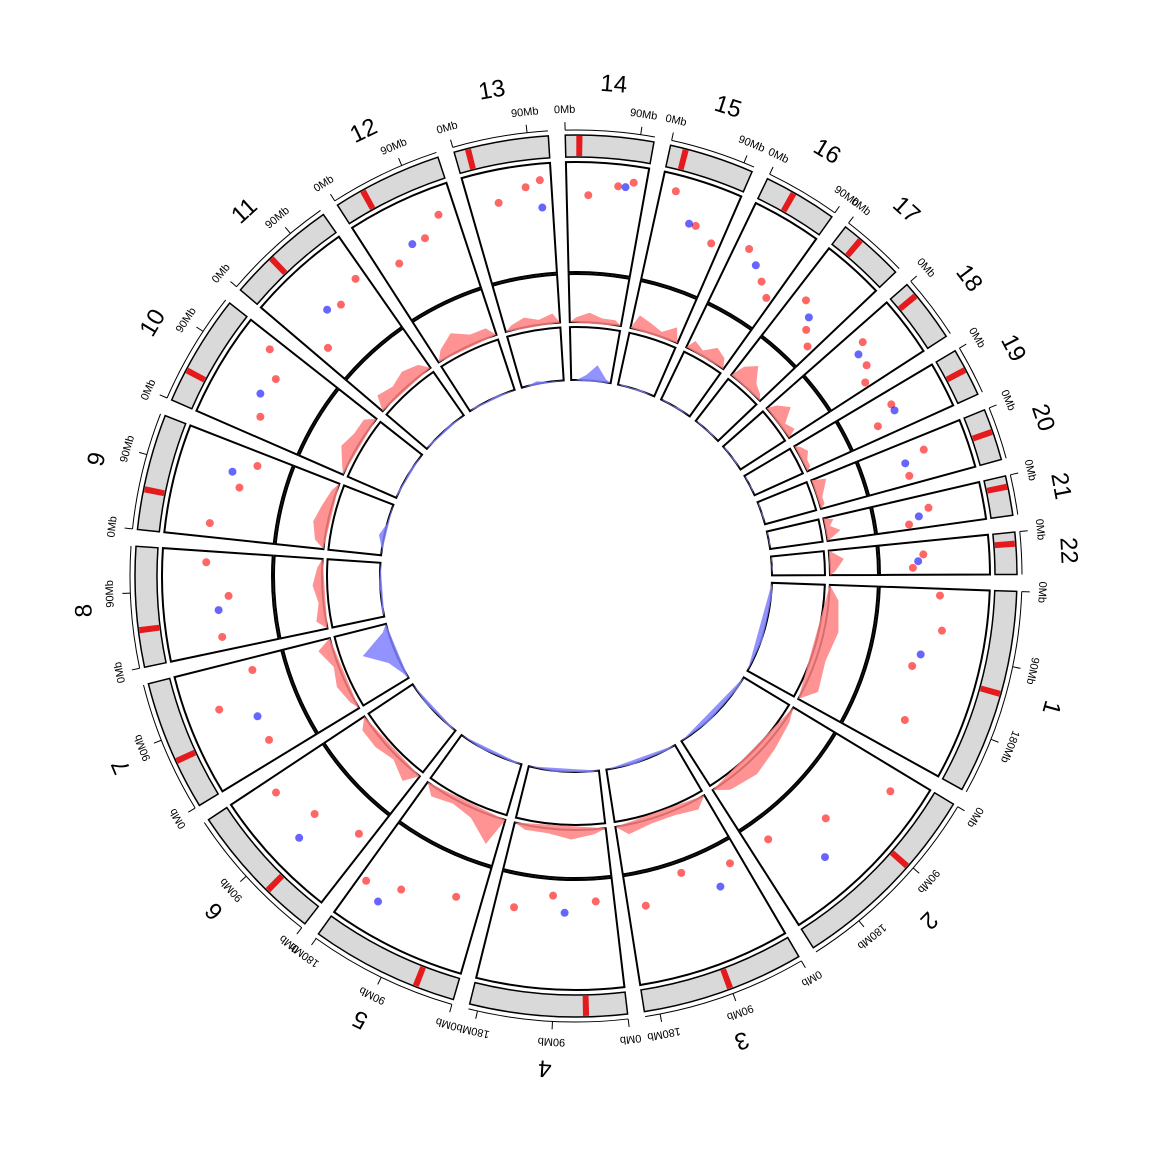 This screenshot has width=1152, height=1152. What do you see at coordinates (1060, 485) in the screenshot?
I see `chromosome-label: 21` at bounding box center [1060, 485].